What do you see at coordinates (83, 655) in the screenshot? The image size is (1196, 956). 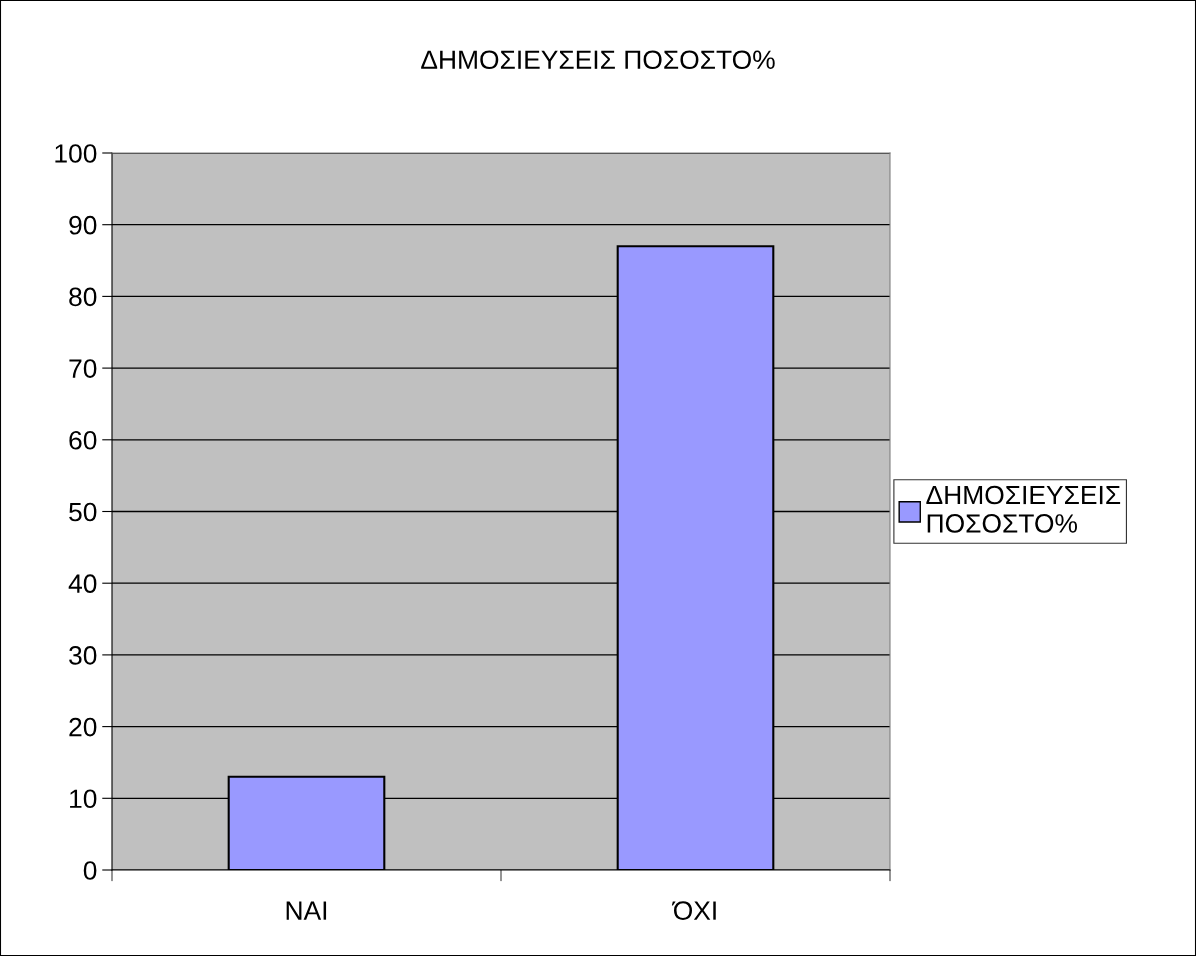 I see `y-tick-label: 30` at bounding box center [83, 655].